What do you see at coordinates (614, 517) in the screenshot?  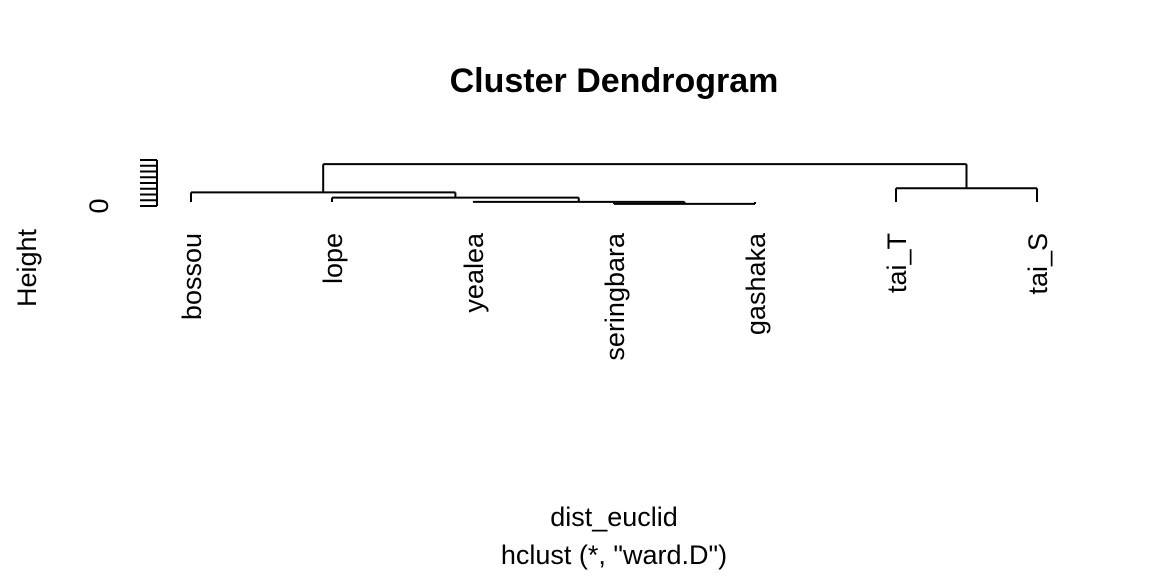 I see `x-axis-label: dist_euclid` at bounding box center [614, 517].